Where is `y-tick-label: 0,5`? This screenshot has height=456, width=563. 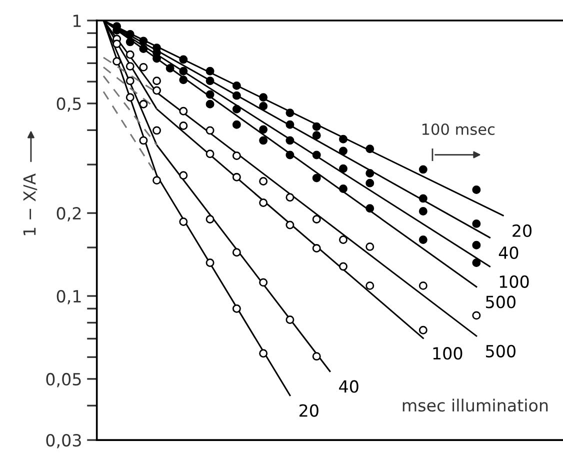 y-tick-label: 0,5 is located at coordinates (68, 104).